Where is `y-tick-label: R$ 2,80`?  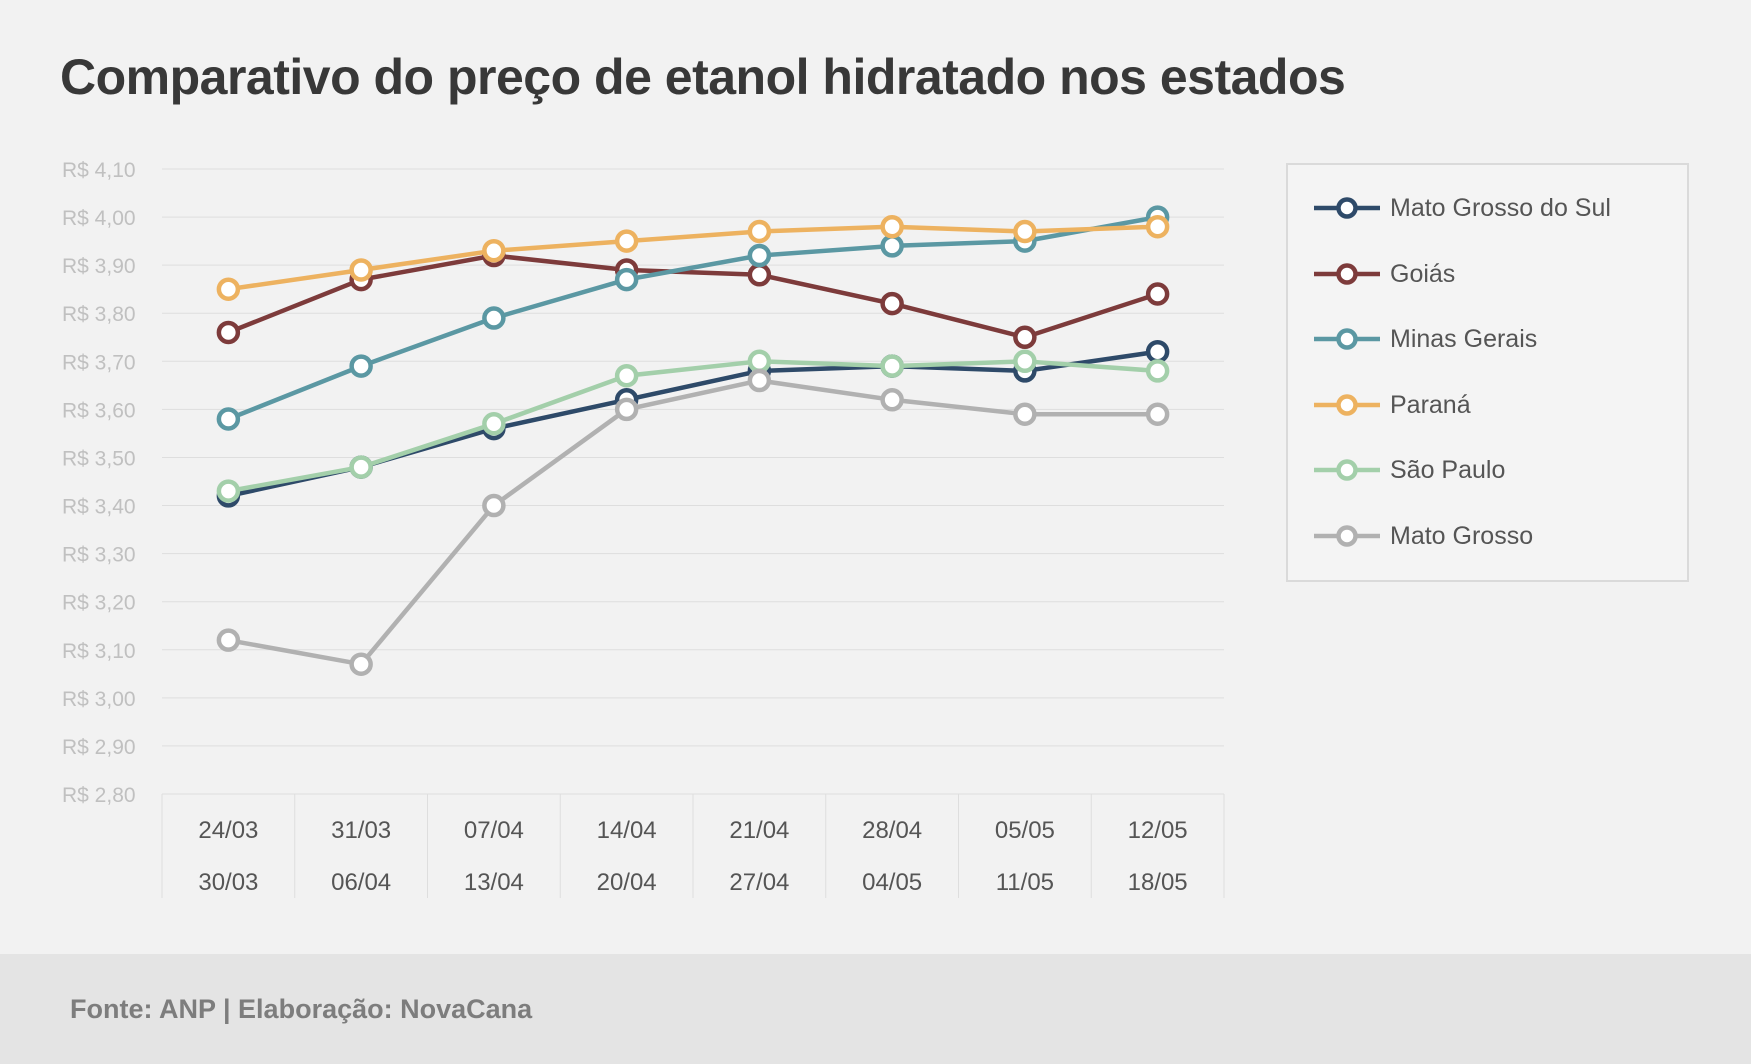 y-tick-label: R$ 2,80 is located at coordinates (99, 795).